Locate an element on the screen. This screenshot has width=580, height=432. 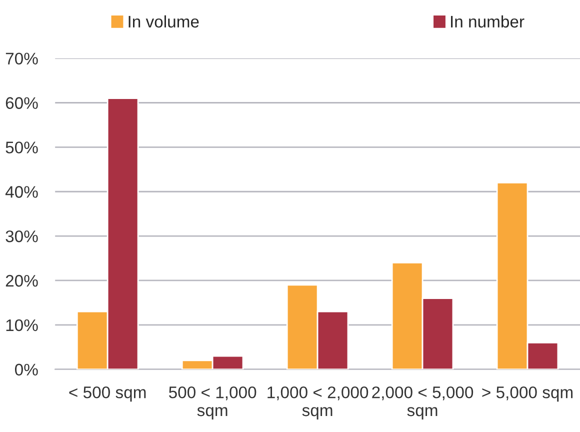
legend-label: In volume is located at coordinates (163, 21).